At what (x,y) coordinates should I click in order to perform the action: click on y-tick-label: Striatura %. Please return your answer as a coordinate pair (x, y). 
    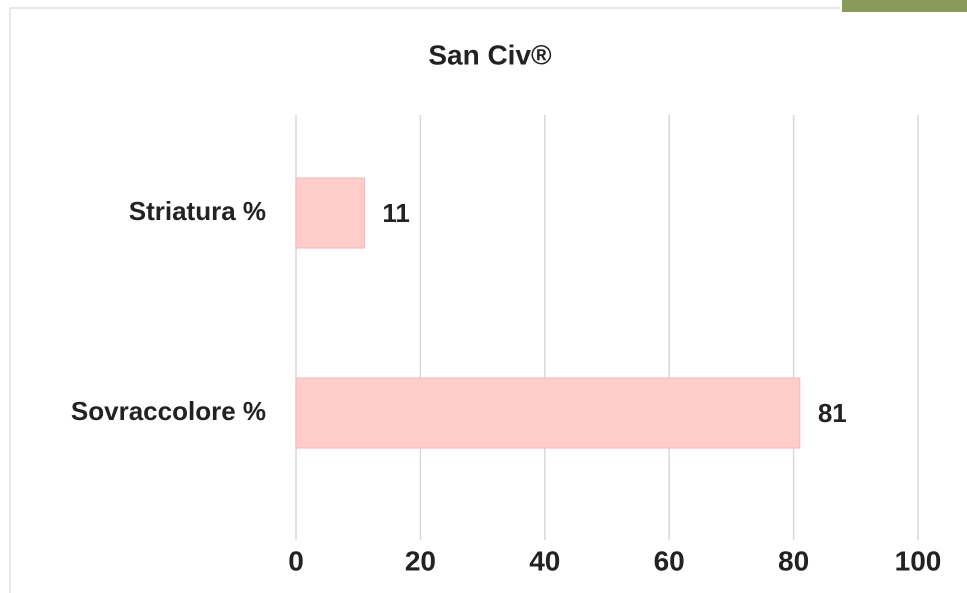
    Looking at the image, I should click on (197, 211).